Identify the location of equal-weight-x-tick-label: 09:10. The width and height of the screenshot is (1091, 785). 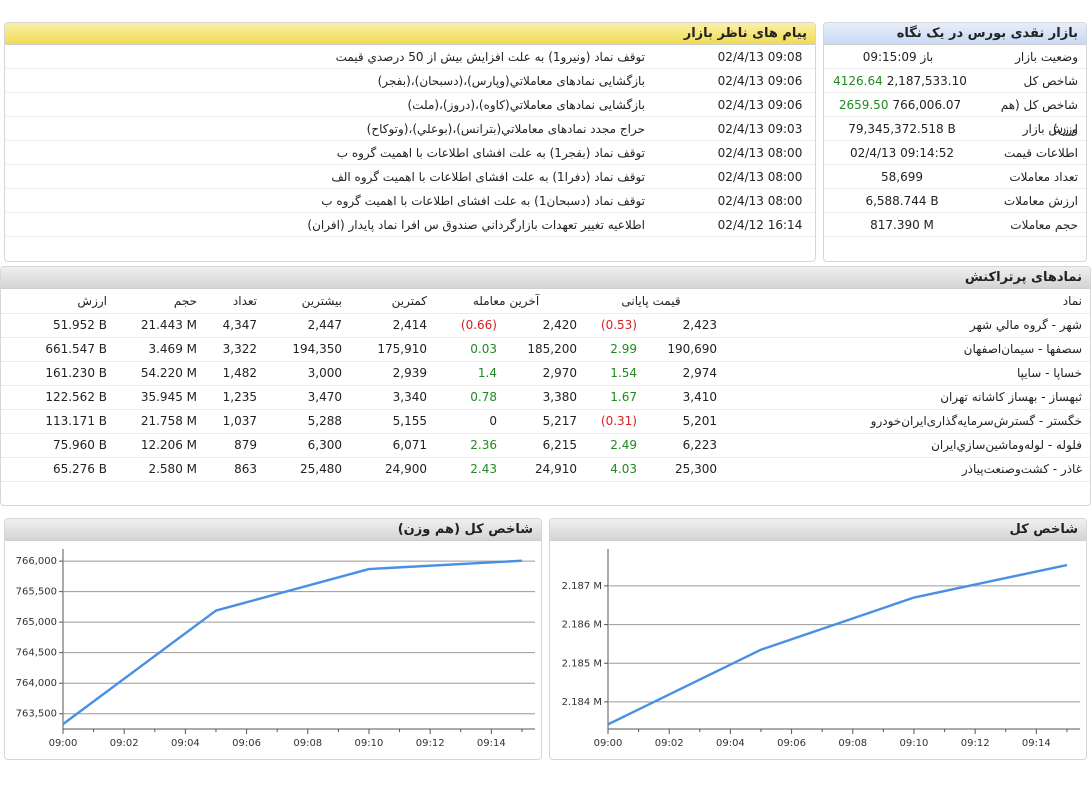
(369, 743).